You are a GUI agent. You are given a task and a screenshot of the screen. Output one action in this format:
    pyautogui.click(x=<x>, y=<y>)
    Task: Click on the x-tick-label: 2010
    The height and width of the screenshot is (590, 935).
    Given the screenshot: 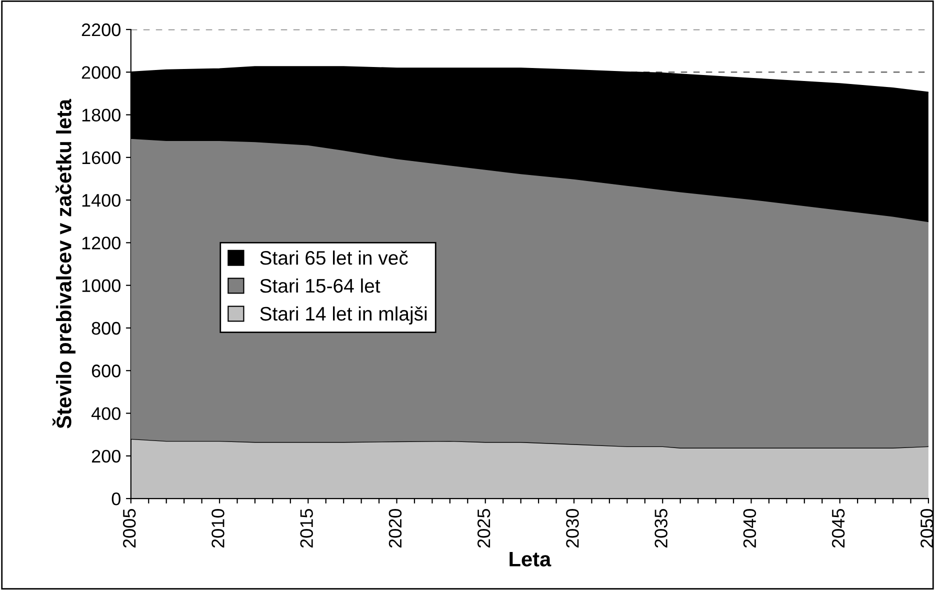 What is the action you would take?
    pyautogui.click(x=218, y=528)
    